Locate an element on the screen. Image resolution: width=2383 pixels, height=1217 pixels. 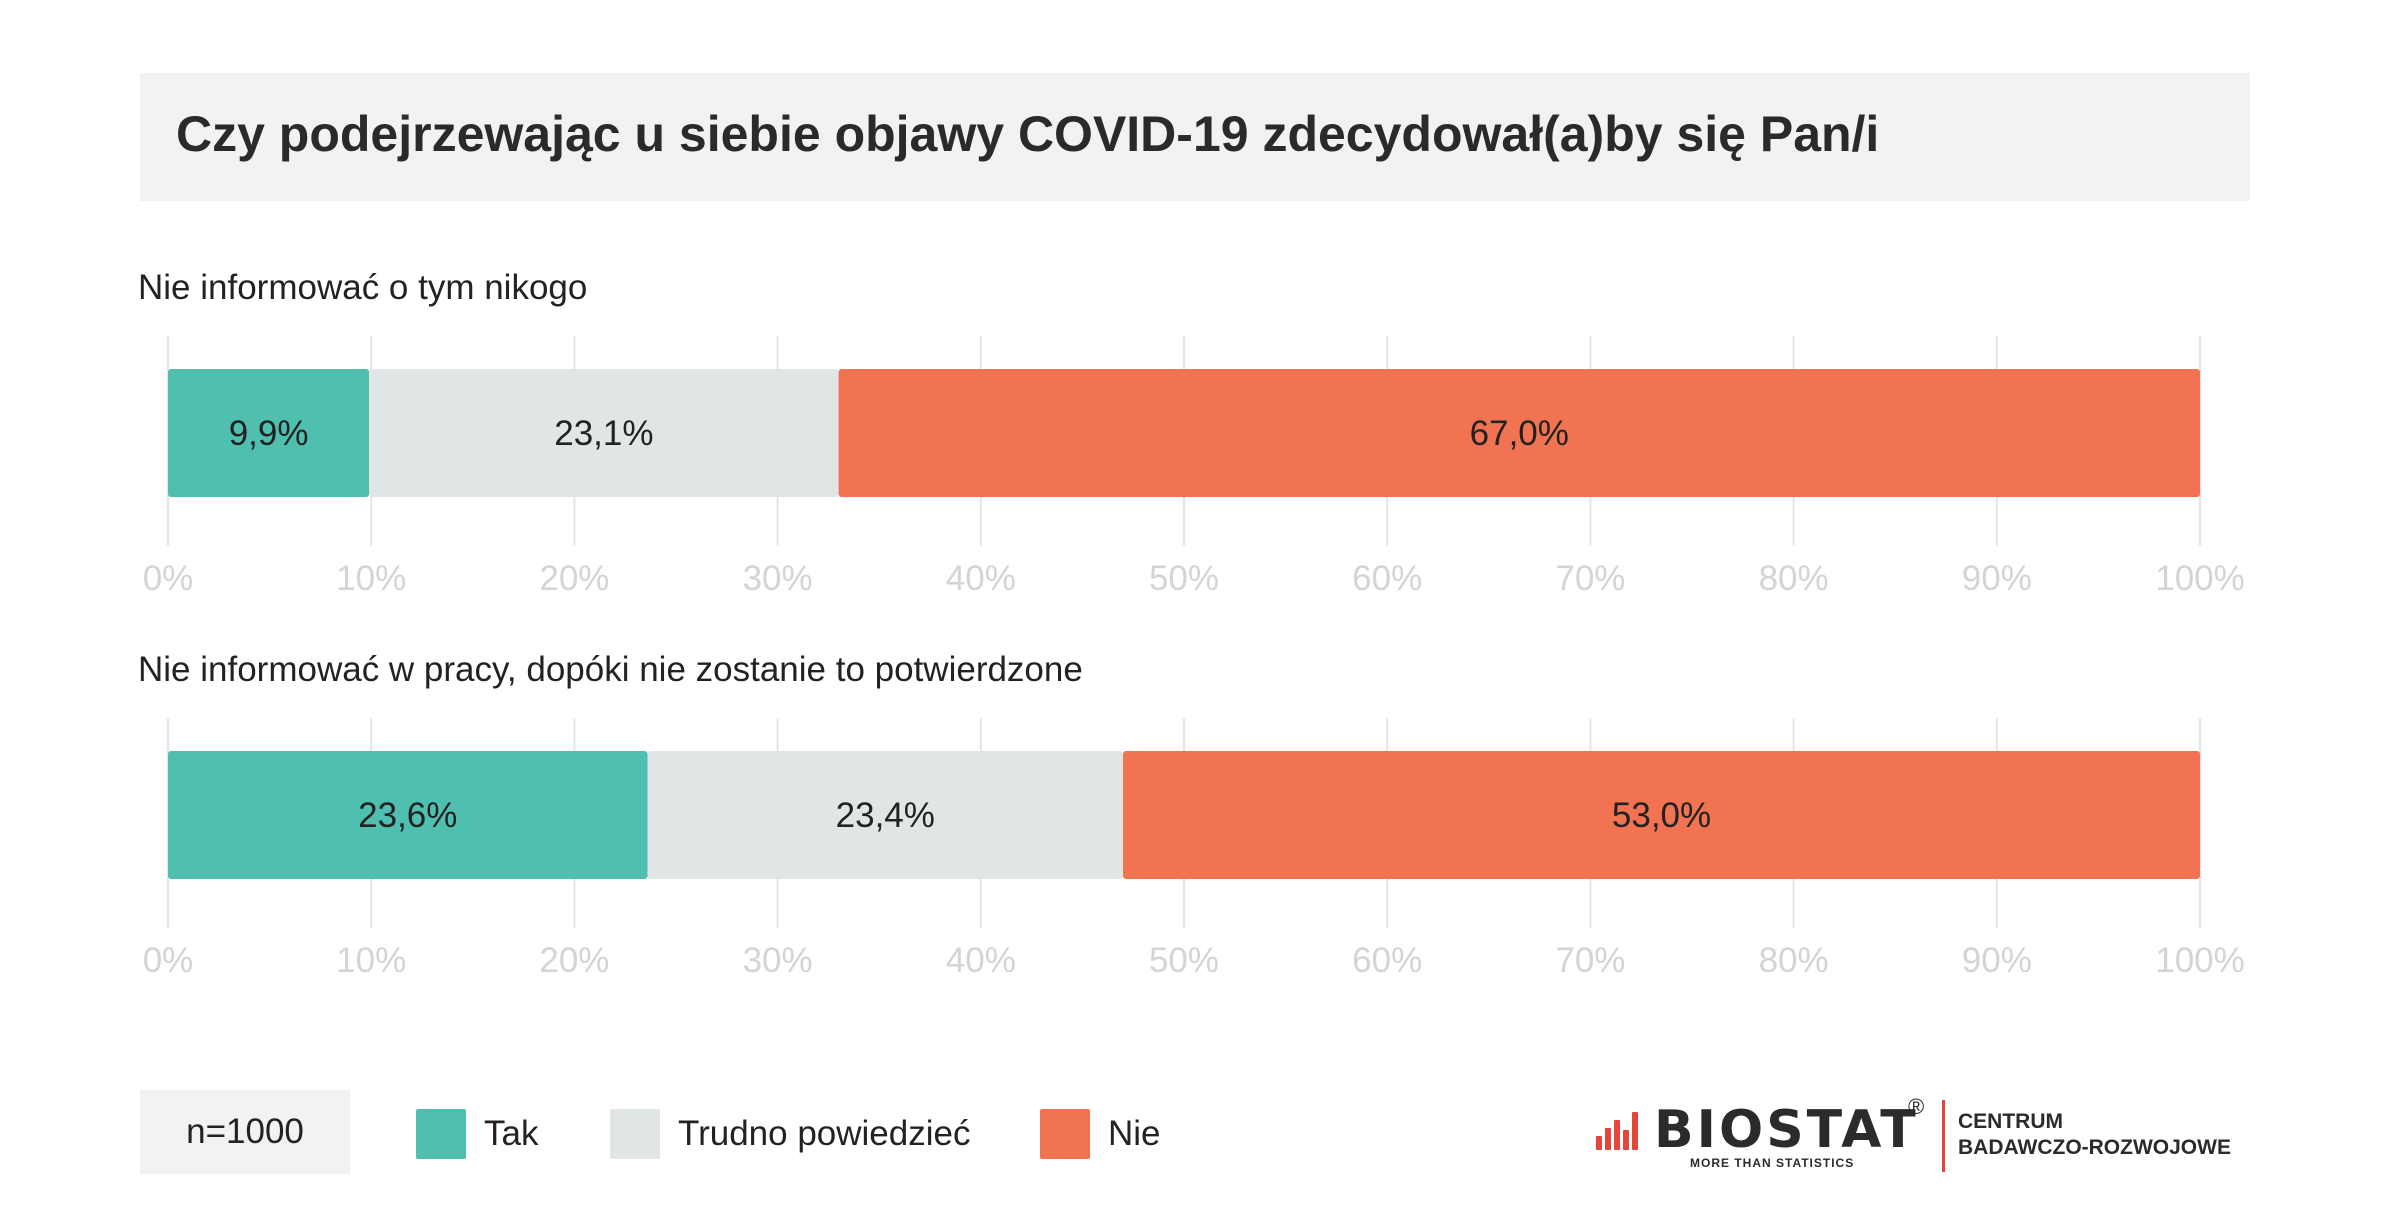
logo-separator is located at coordinates (1943, 1136).